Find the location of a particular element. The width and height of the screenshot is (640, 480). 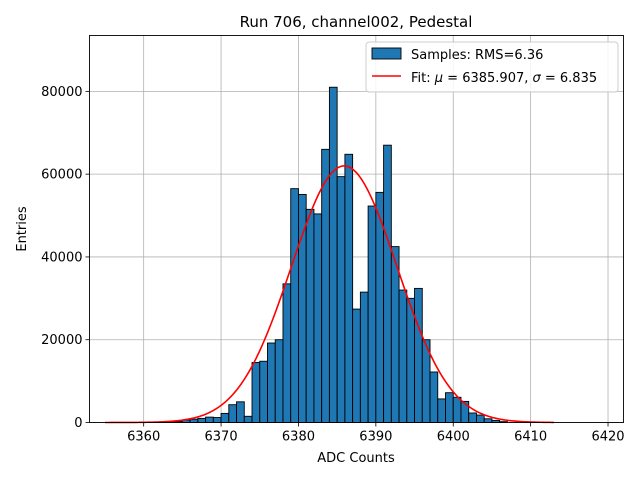

legend-label-samples: Samples: RMS=6.36 is located at coordinates (477, 55).